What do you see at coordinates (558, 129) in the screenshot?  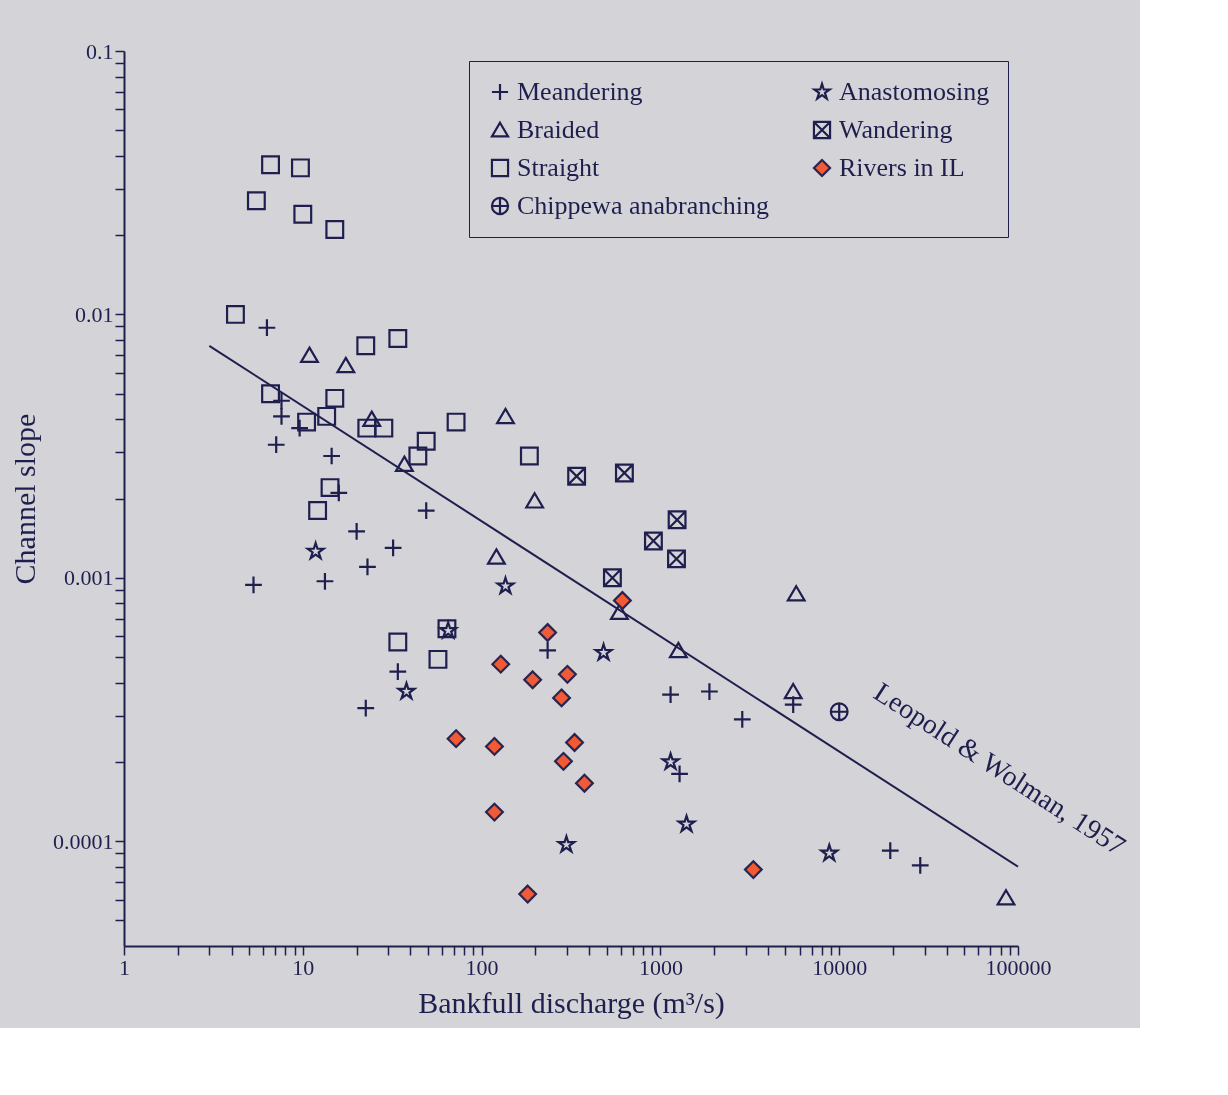 I see `legend-label: Braided` at bounding box center [558, 129].